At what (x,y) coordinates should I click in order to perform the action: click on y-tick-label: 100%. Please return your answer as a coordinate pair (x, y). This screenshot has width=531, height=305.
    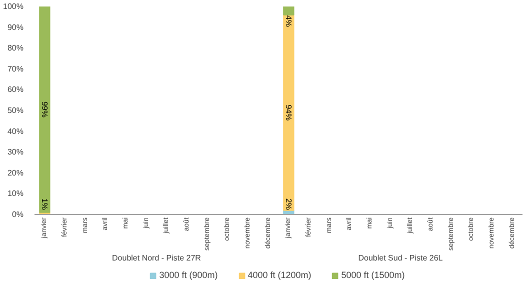
    Looking at the image, I should click on (13, 6).